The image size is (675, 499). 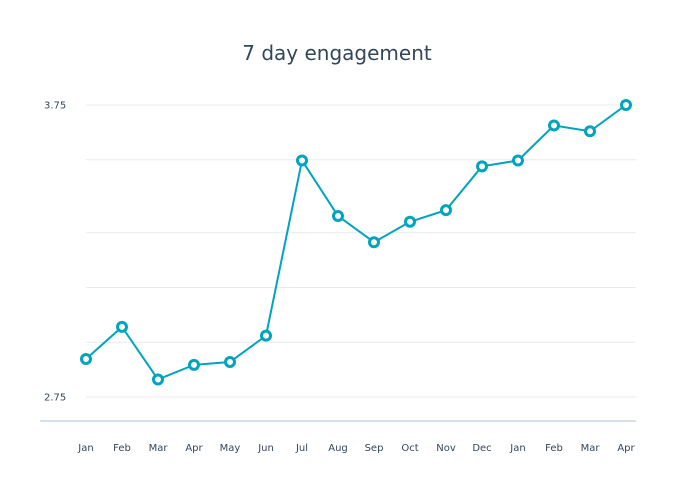 I want to click on x-tick-label: Dec, so click(x=481, y=448).